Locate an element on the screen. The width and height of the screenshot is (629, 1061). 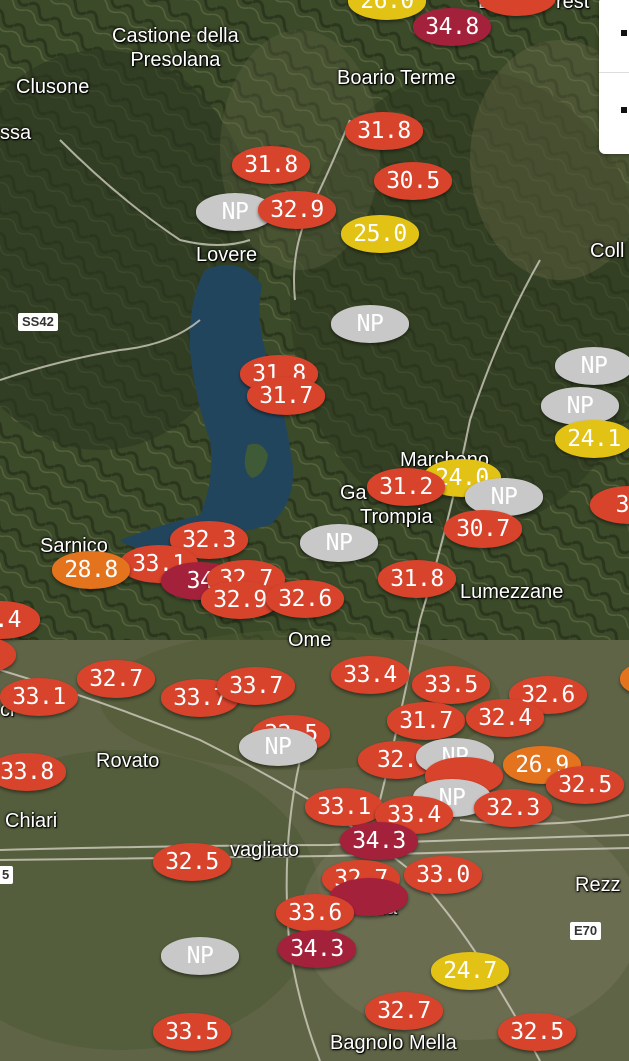
place-chiari: Chiari is located at coordinates (31, 821).